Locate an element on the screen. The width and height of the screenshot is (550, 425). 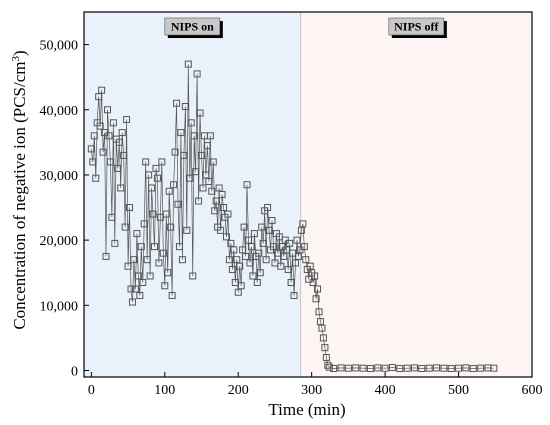
x-tick-label: 500 is located at coordinates (458, 390).